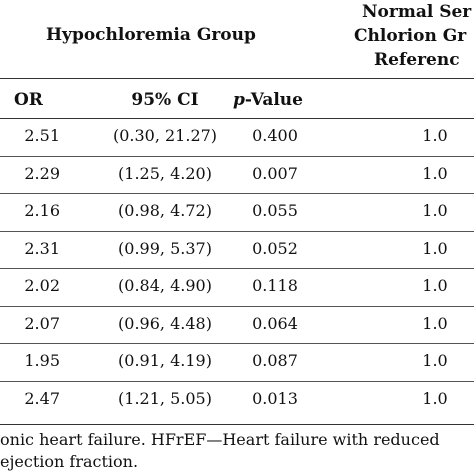  Describe the element at coordinates (275, 248) in the screenshot. I see `pvalue-cell: 0.052` at that location.